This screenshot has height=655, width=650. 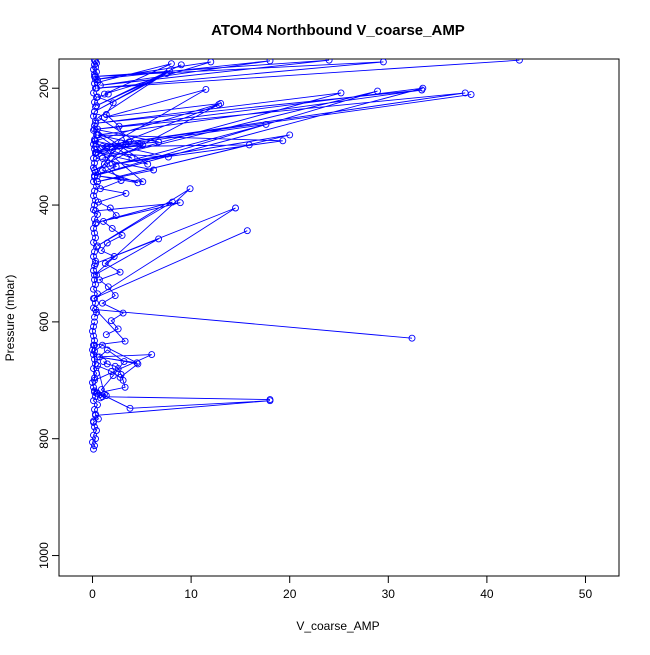 I want to click on x-tick-label: 20, so click(x=290, y=594).